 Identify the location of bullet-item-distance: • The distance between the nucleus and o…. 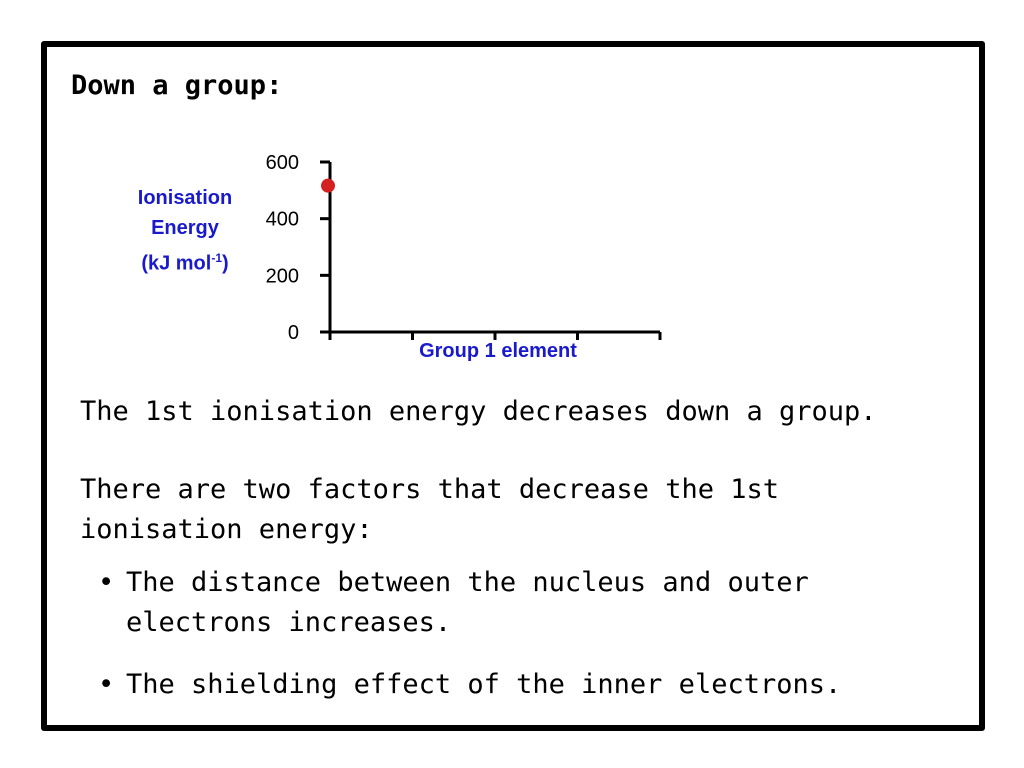
(498, 603).